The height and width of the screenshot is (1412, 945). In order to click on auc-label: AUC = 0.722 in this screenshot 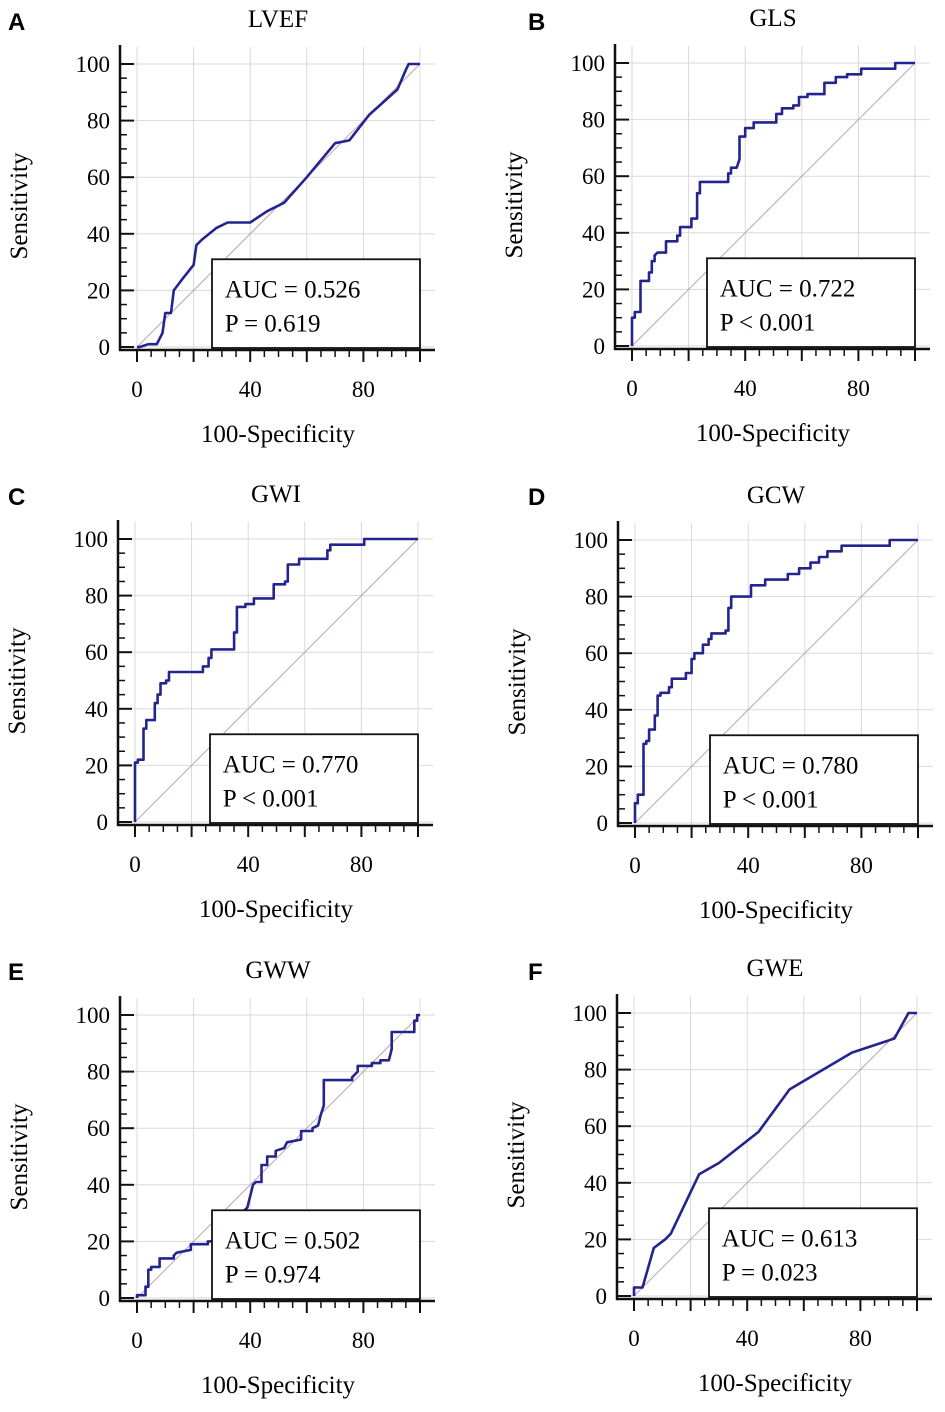, I will do `click(788, 288)`.